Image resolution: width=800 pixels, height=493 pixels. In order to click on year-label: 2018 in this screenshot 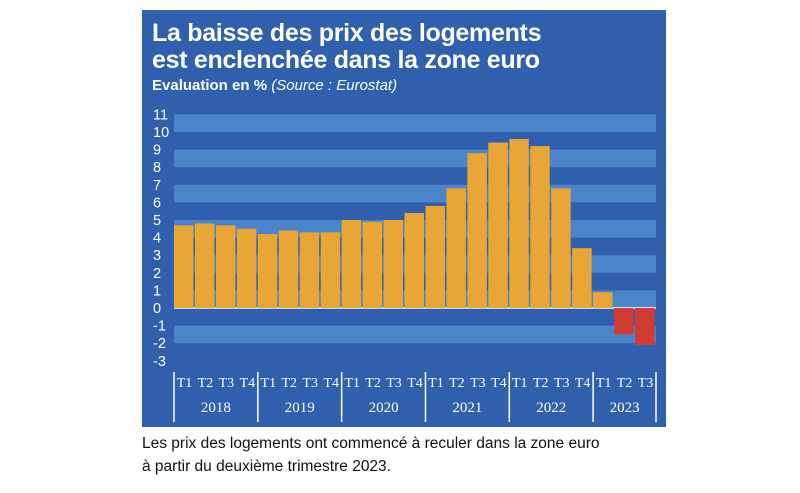, I will do `click(216, 408)`.